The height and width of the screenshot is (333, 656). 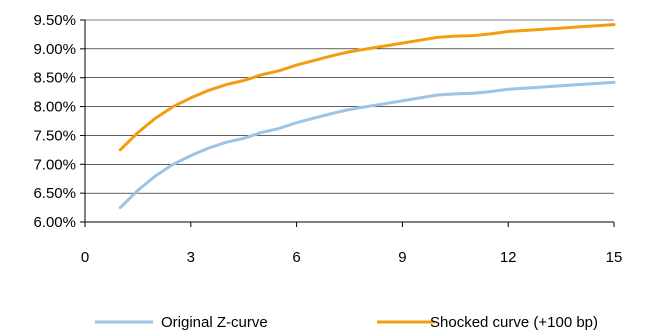 I want to click on x-tick-label: 9, so click(x=402, y=257).